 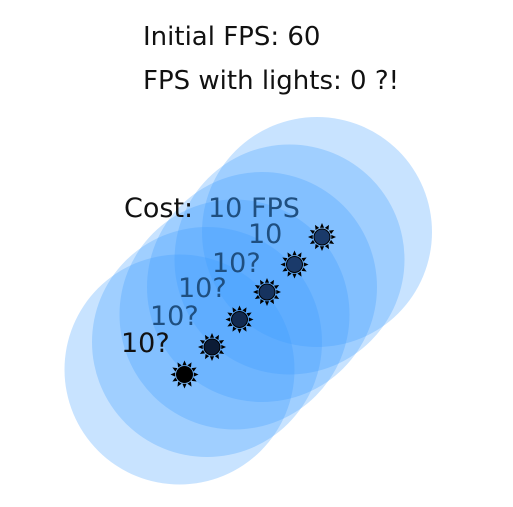 I want to click on light-cost-label: 10, so click(x=265, y=234).